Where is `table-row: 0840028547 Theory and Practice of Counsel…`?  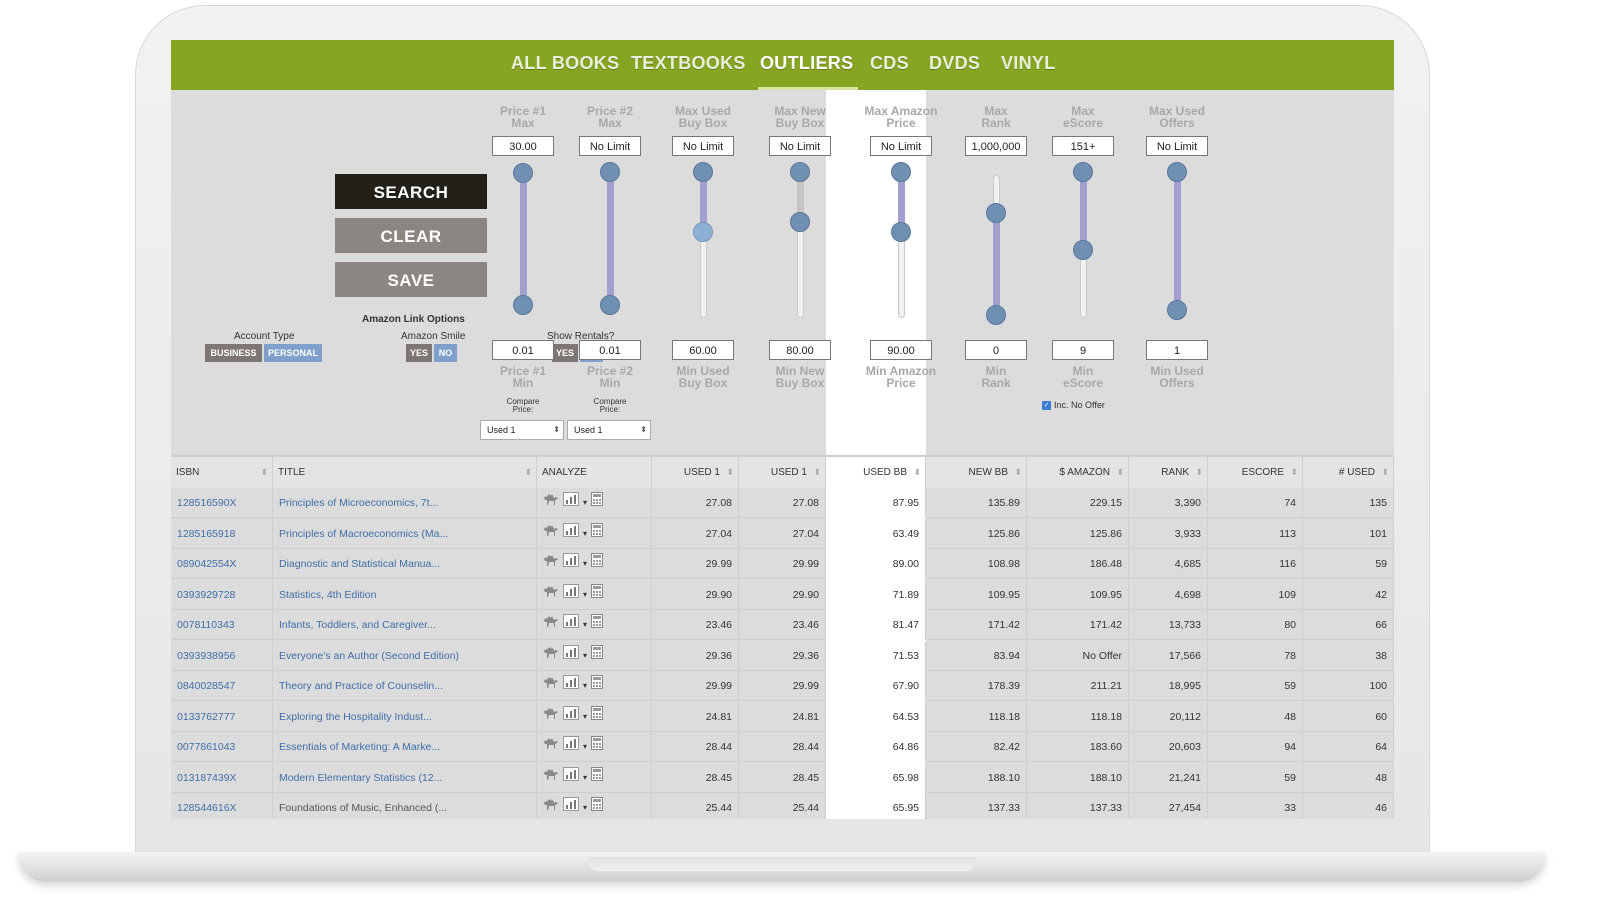 table-row: 0840028547 Theory and Practice of Counsel… is located at coordinates (782, 686).